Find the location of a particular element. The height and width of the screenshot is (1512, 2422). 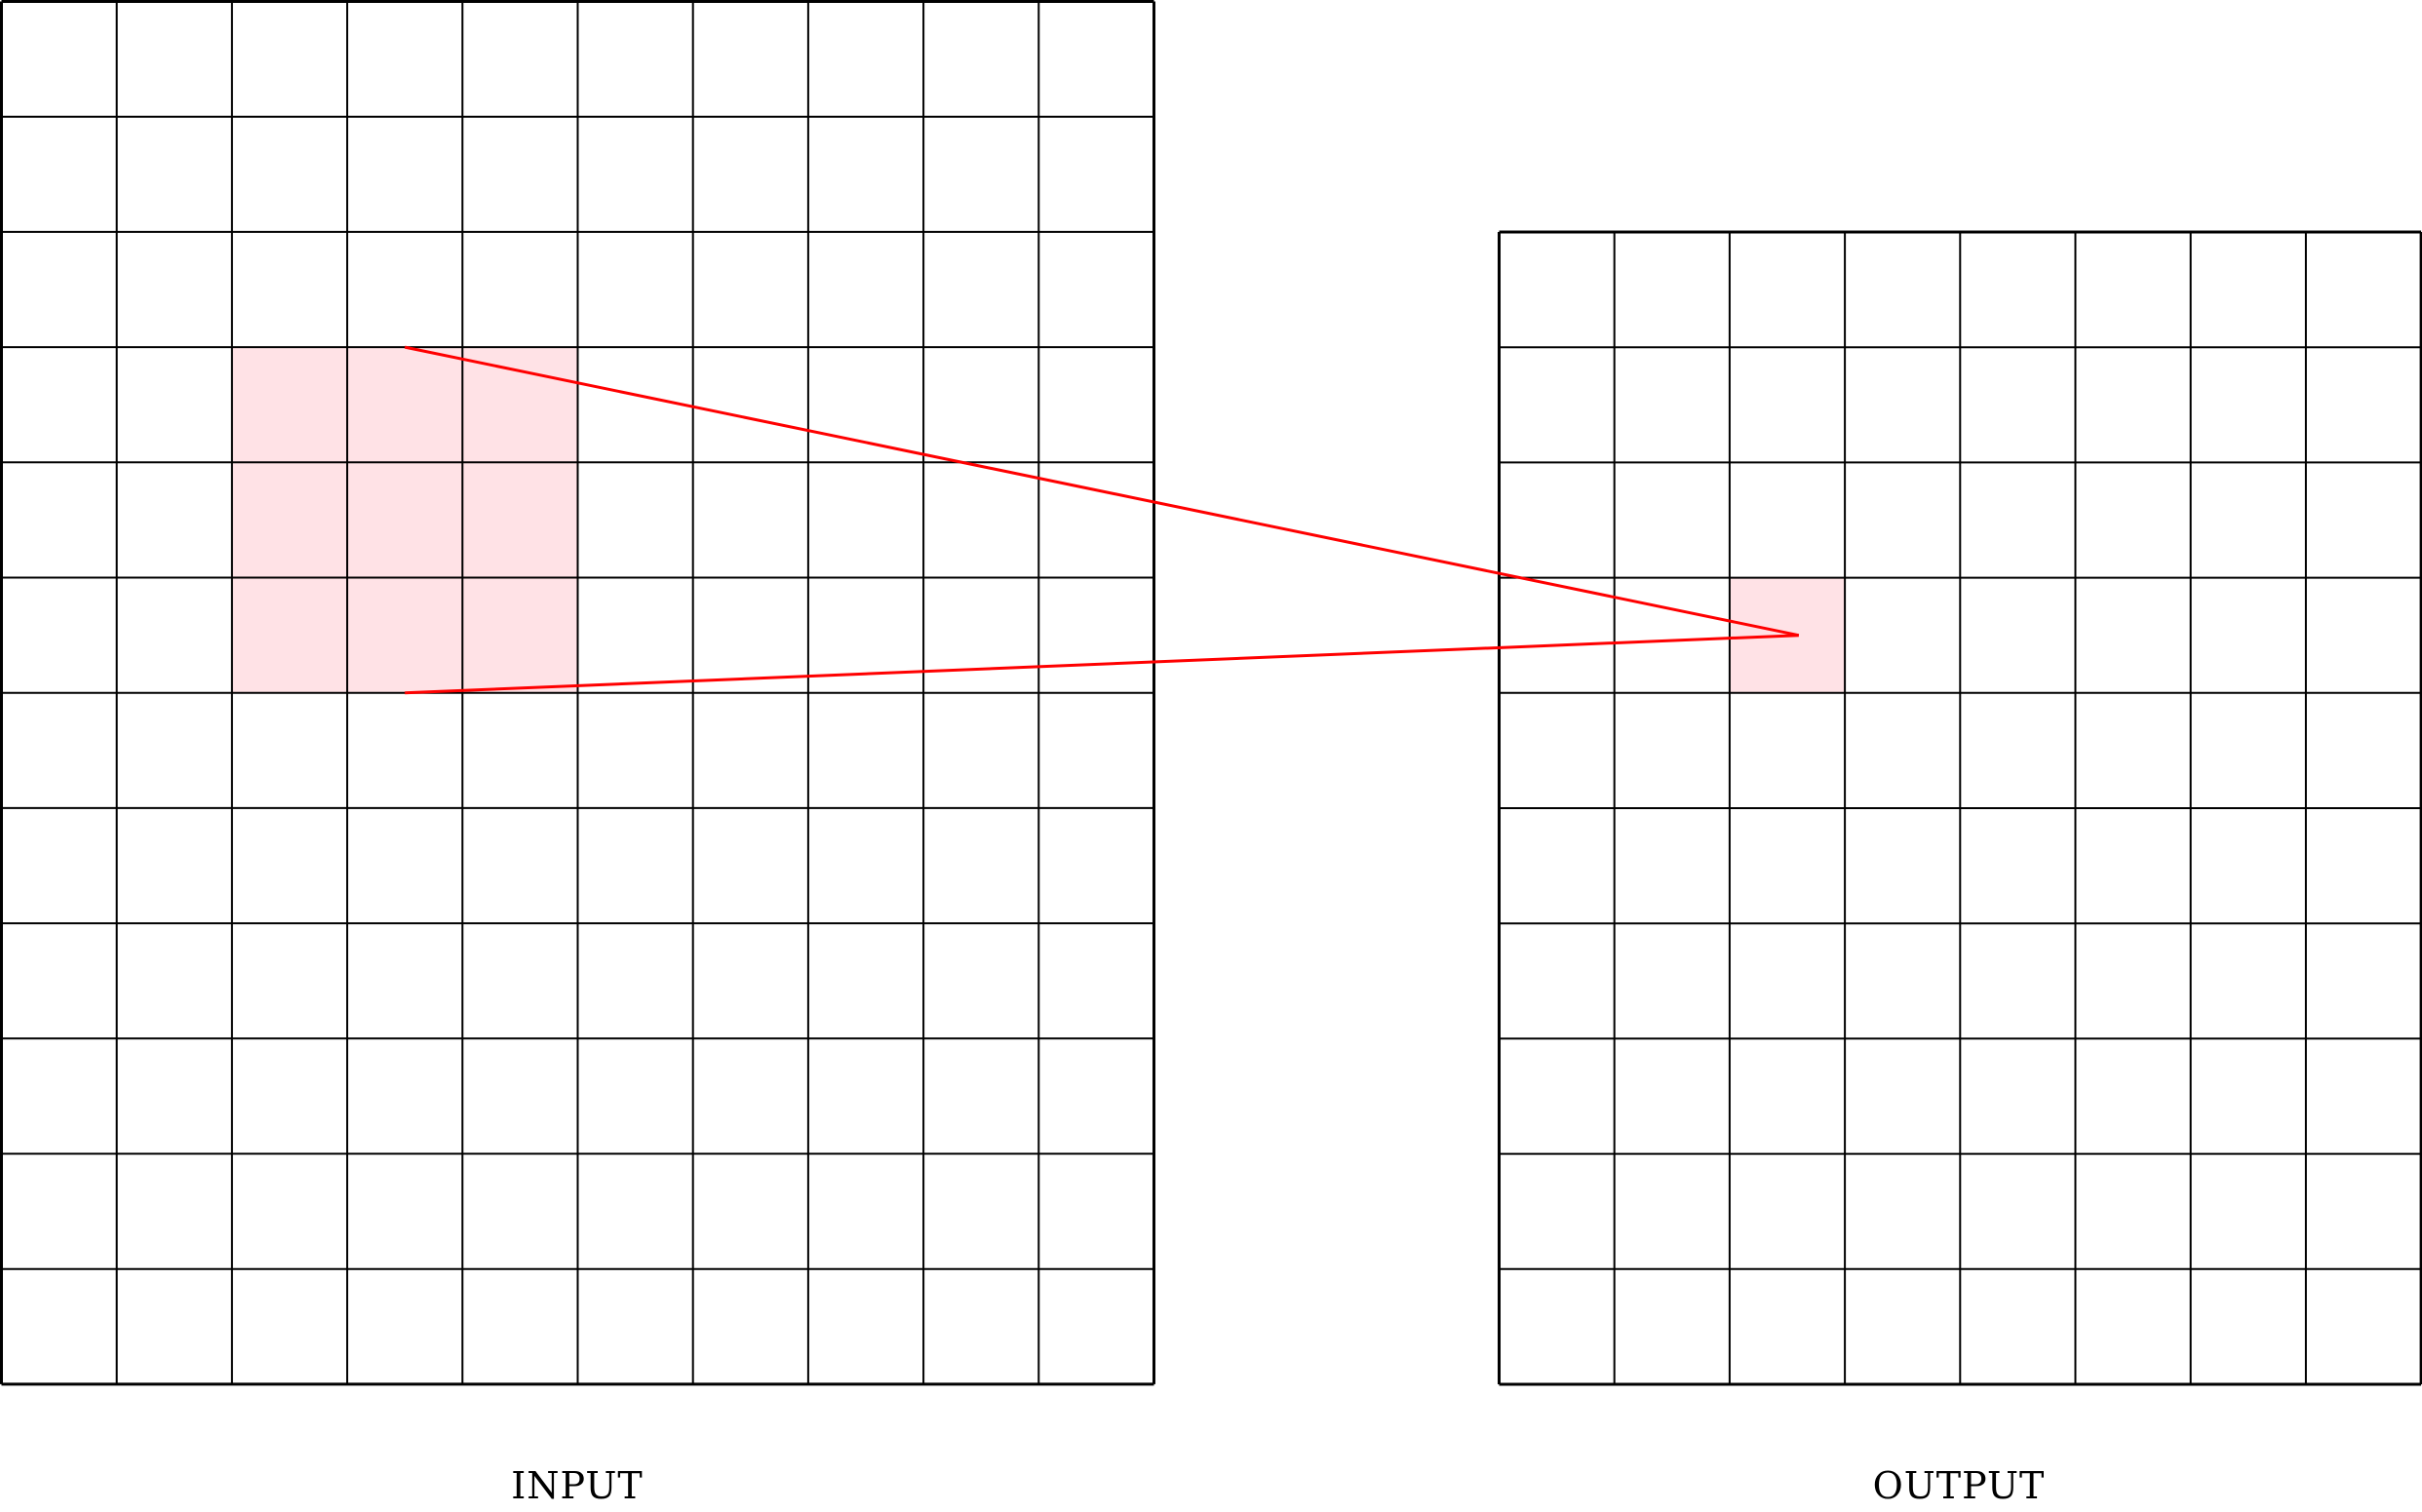

connector-lines is located at coordinates (1102, 520).